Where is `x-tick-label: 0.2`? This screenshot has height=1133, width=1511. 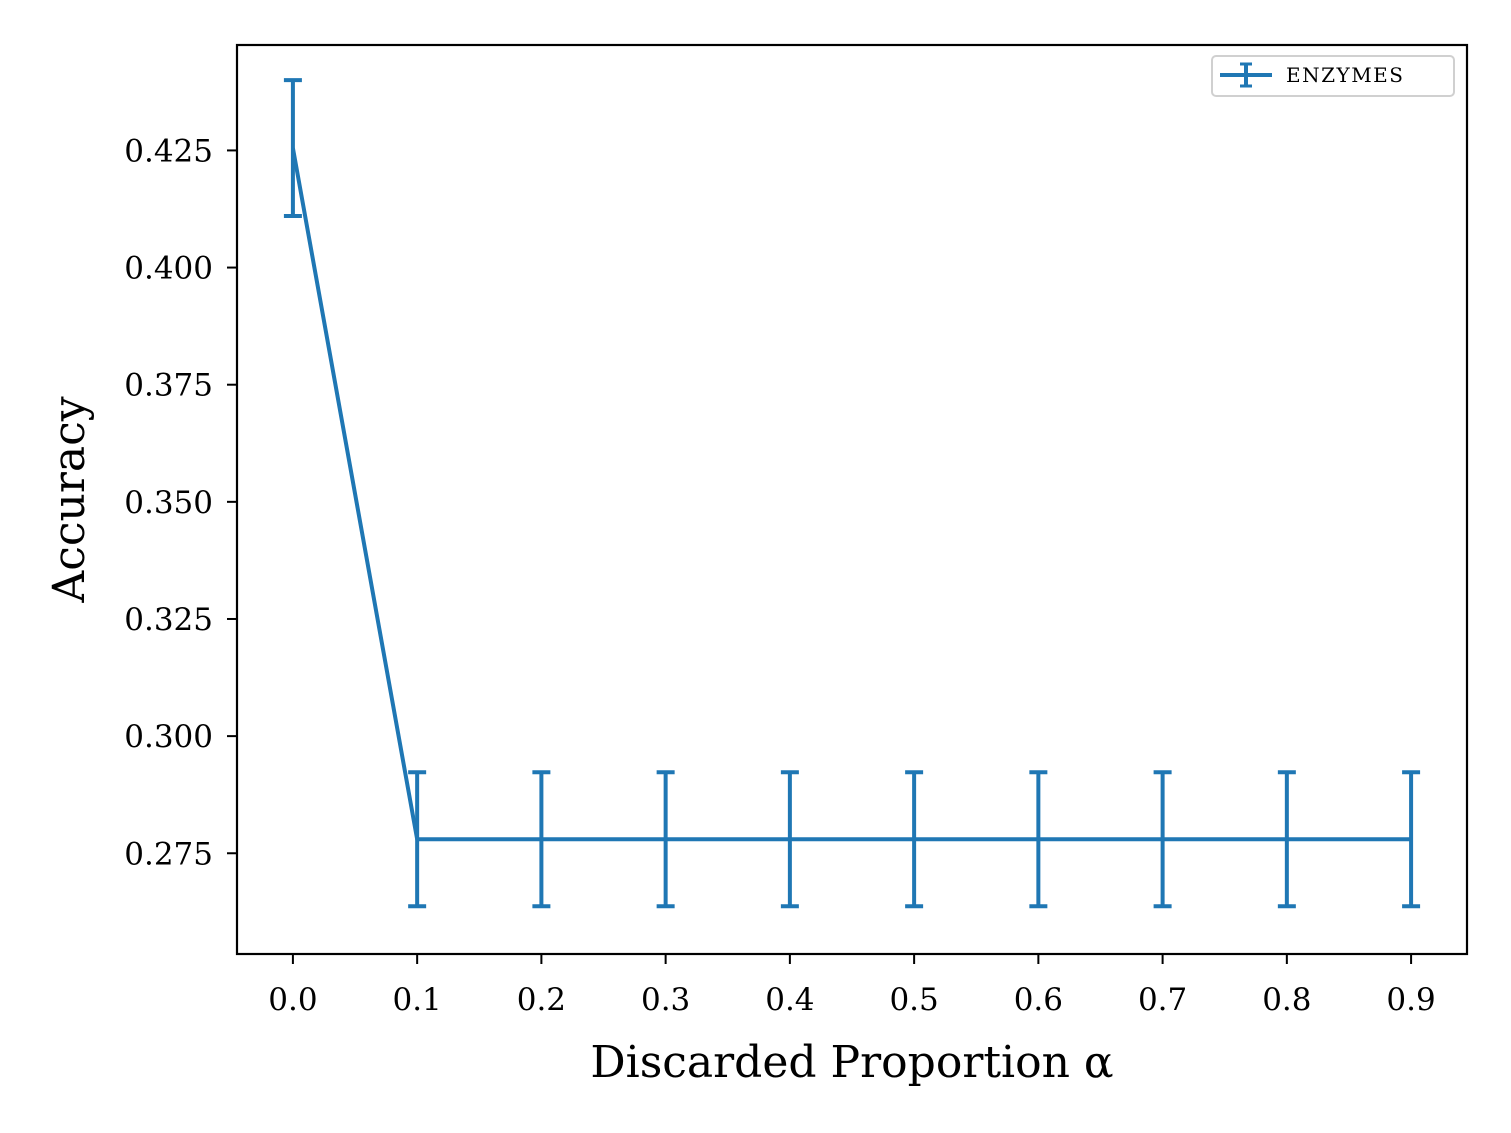
x-tick-label: 0.2 is located at coordinates (541, 1000).